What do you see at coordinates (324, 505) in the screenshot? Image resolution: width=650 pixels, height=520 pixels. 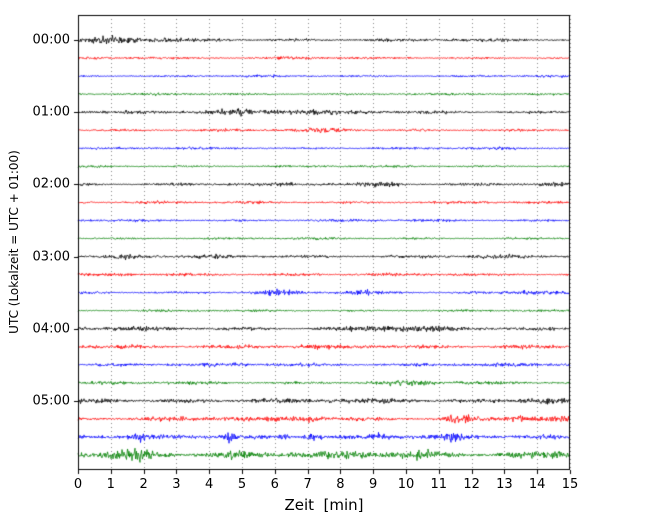 I see `x-axis-label: Zeit [min]` at bounding box center [324, 505].